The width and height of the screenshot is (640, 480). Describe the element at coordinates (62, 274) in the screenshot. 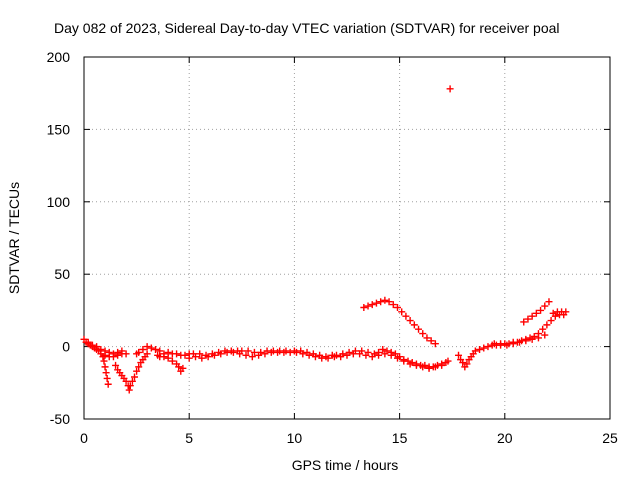

I see `y-tick-label: 50` at that location.